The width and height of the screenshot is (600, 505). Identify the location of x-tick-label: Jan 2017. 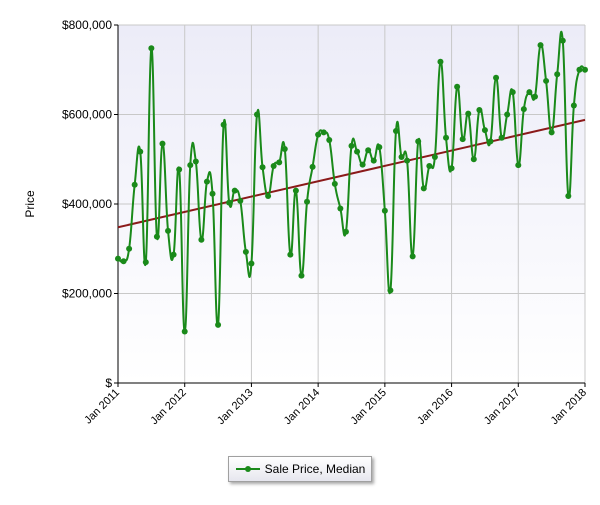
(502, 407).